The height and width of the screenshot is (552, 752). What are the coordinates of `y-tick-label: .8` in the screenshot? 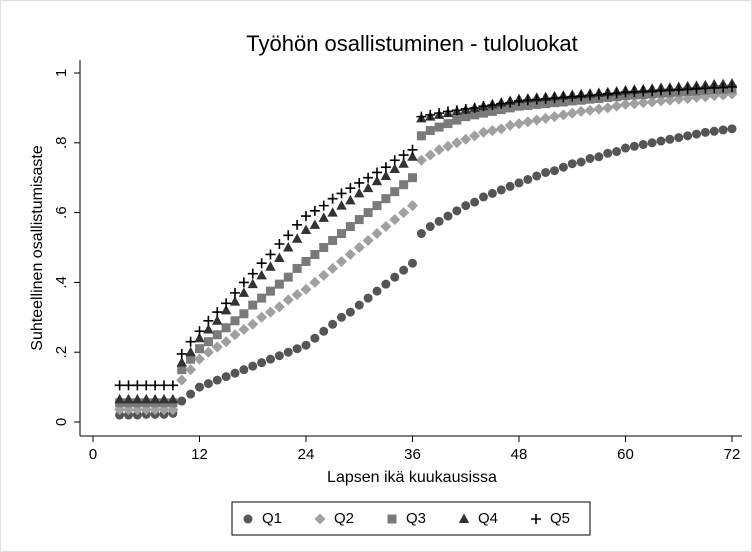 It's located at (61, 143).